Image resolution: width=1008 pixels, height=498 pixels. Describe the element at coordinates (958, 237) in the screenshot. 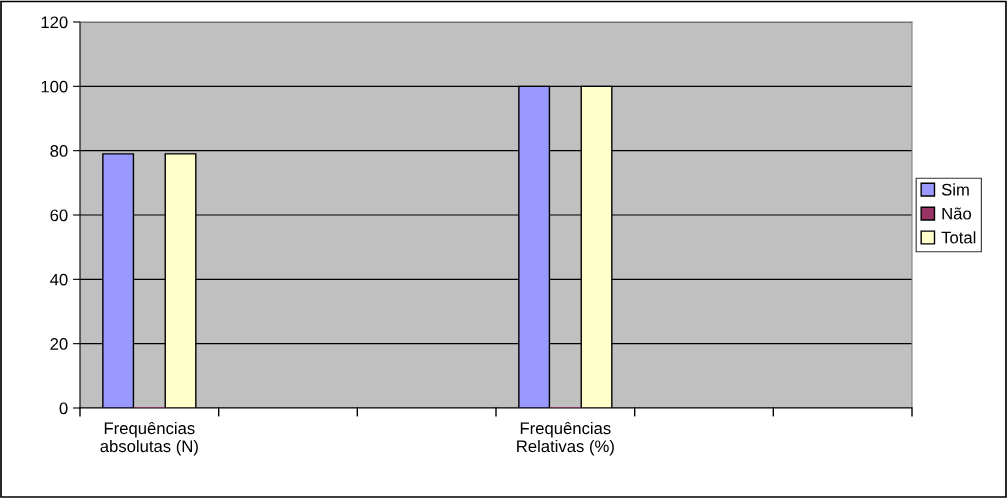

I see `legend-label: Total` at that location.